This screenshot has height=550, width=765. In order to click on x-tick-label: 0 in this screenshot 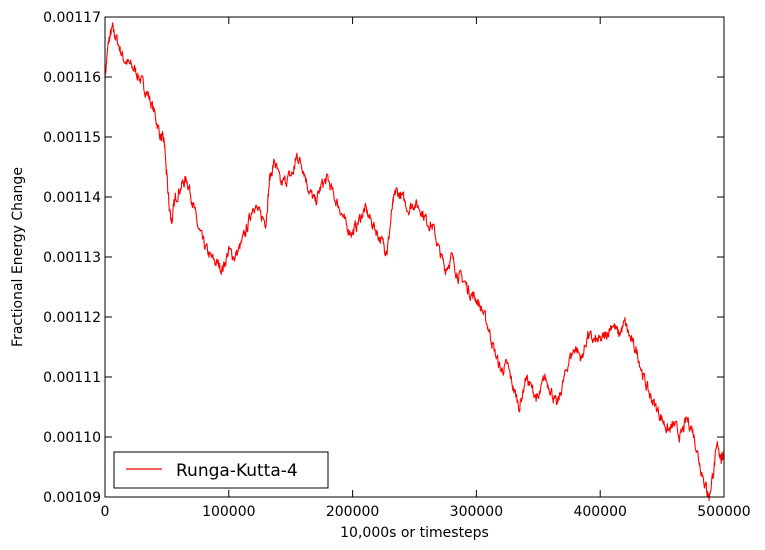, I will do `click(105, 512)`.